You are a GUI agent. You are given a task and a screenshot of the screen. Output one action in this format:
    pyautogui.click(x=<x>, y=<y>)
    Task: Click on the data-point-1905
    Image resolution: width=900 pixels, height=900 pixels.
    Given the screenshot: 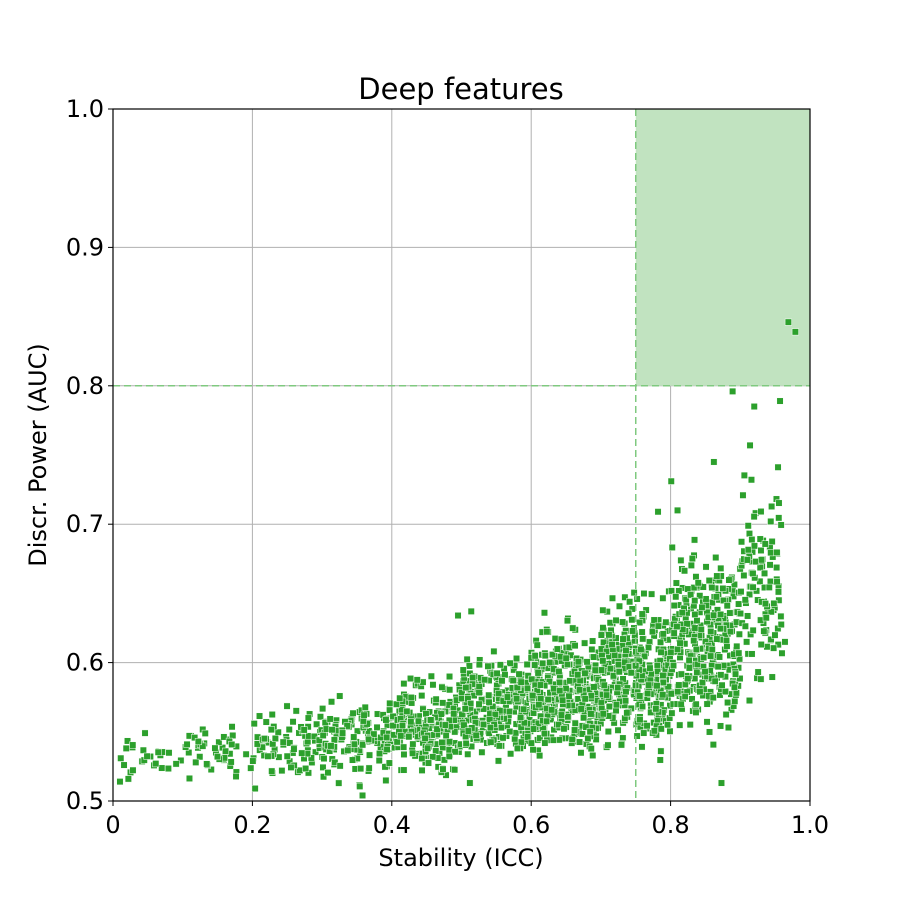 What is the action you would take?
    pyautogui.click(x=691, y=595)
    